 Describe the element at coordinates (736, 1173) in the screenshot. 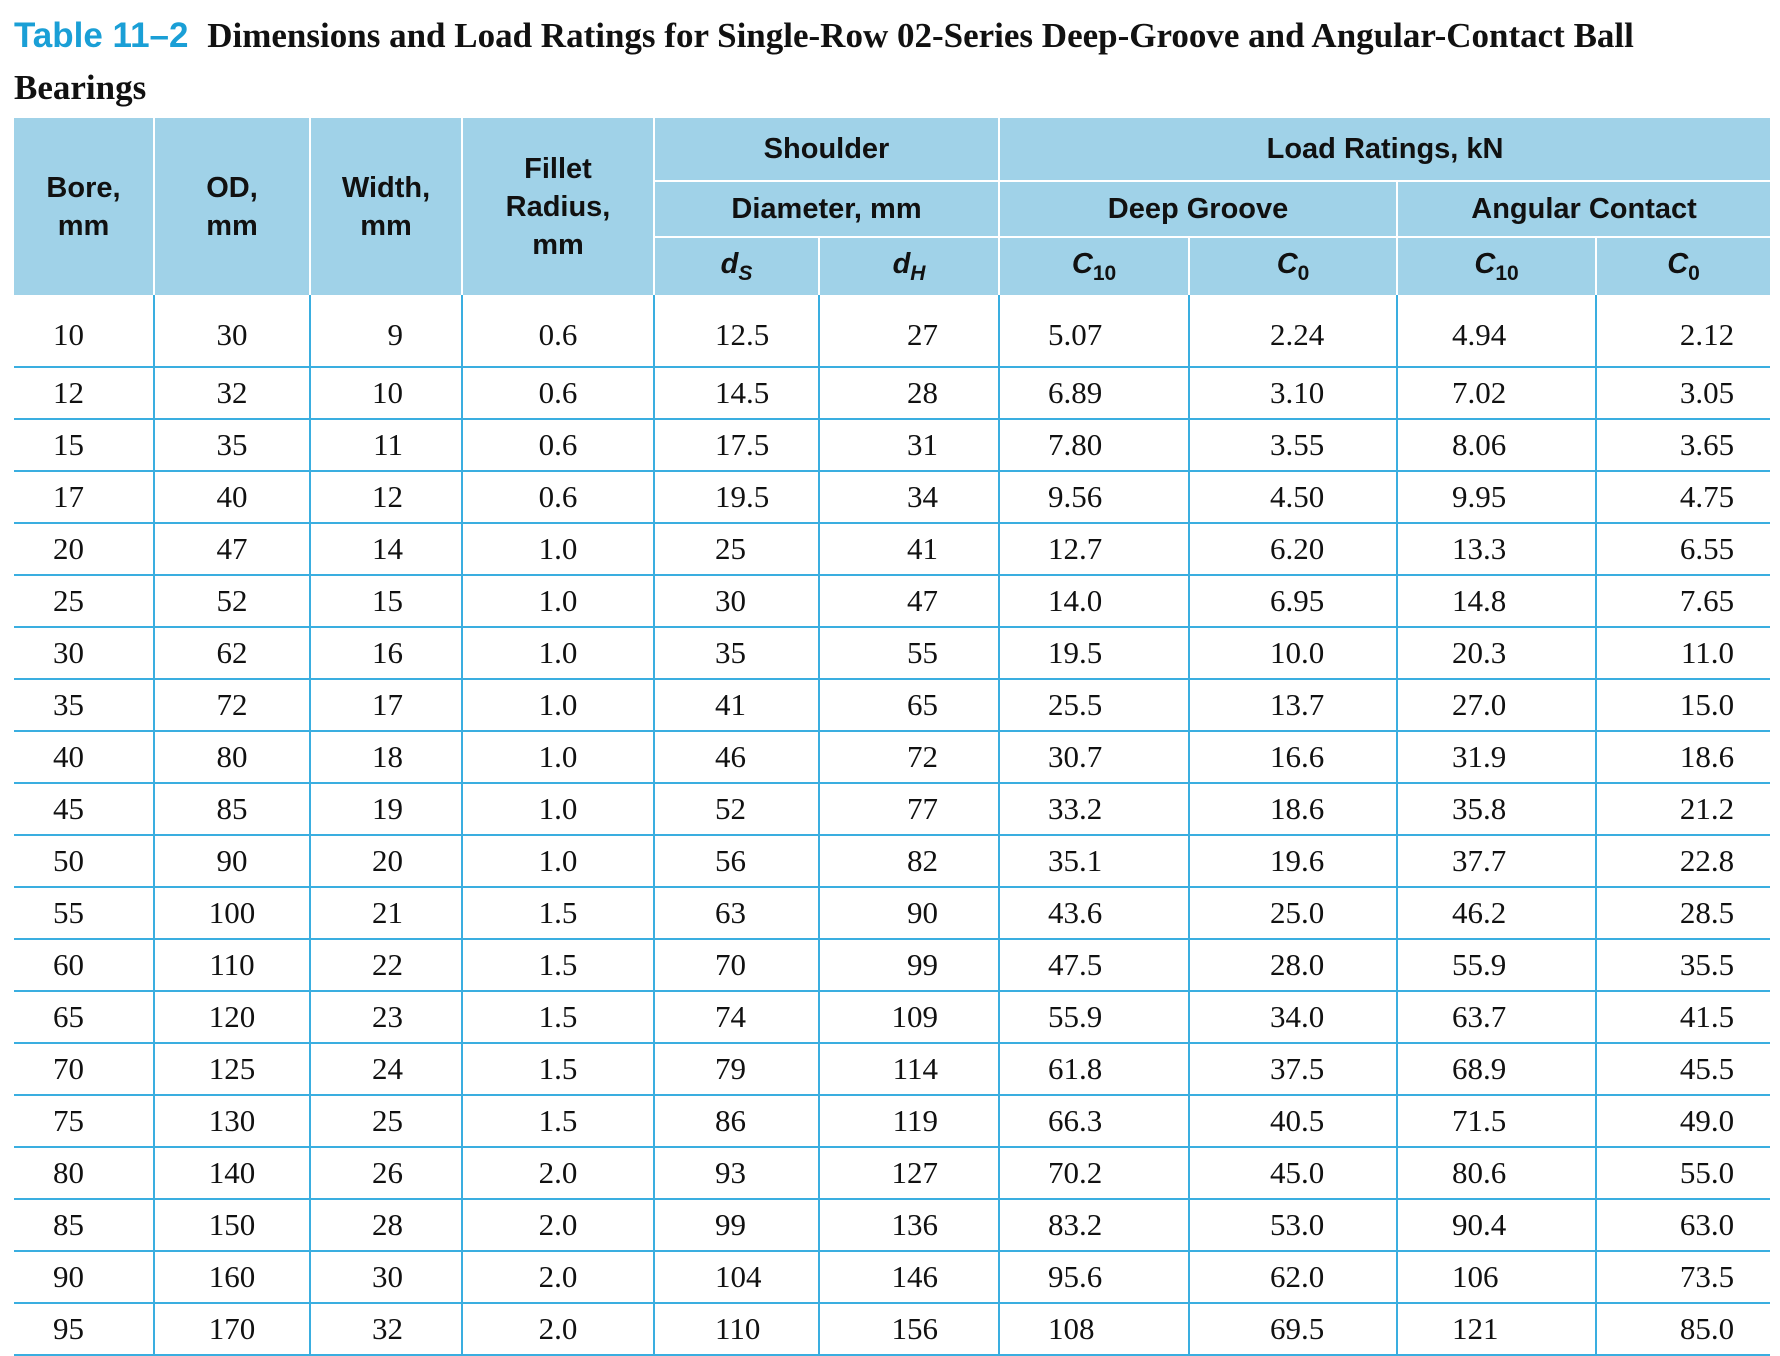

I see `table-cell: 93` at that location.